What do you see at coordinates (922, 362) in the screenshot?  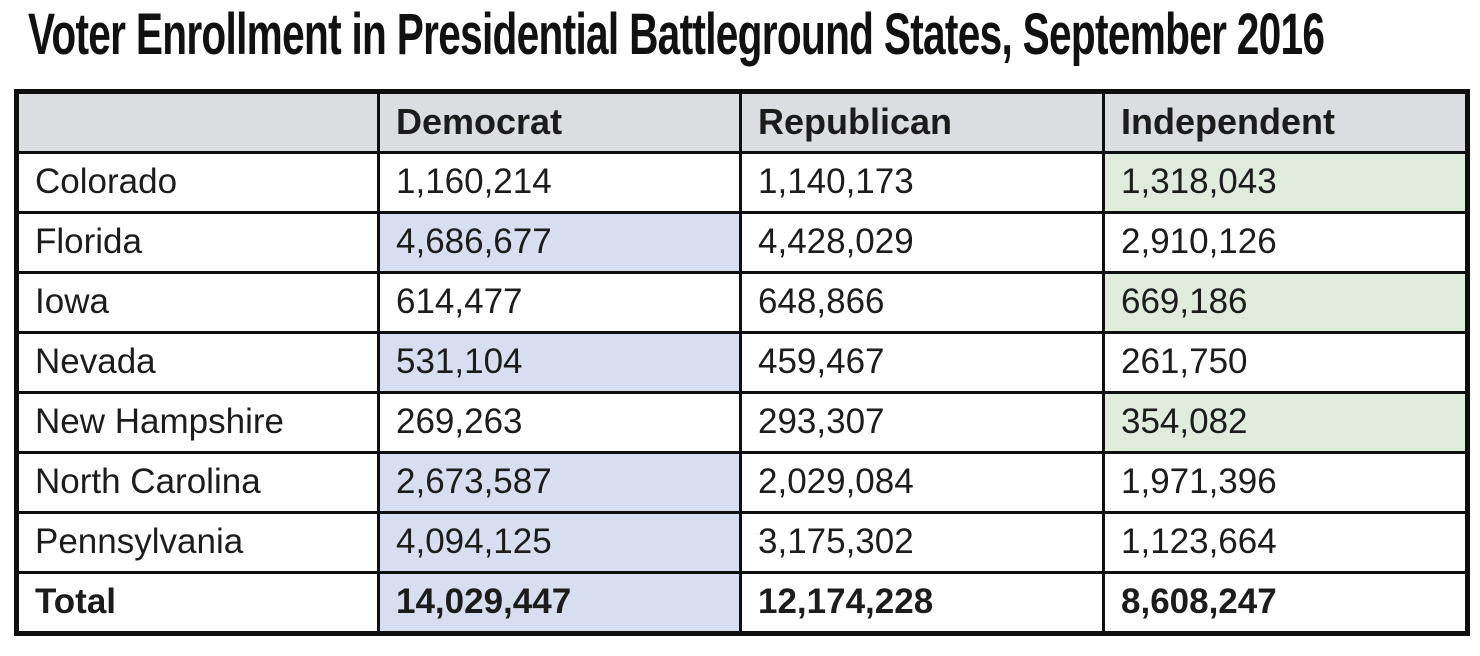 I see `republican-value-cell: 459,467` at bounding box center [922, 362].